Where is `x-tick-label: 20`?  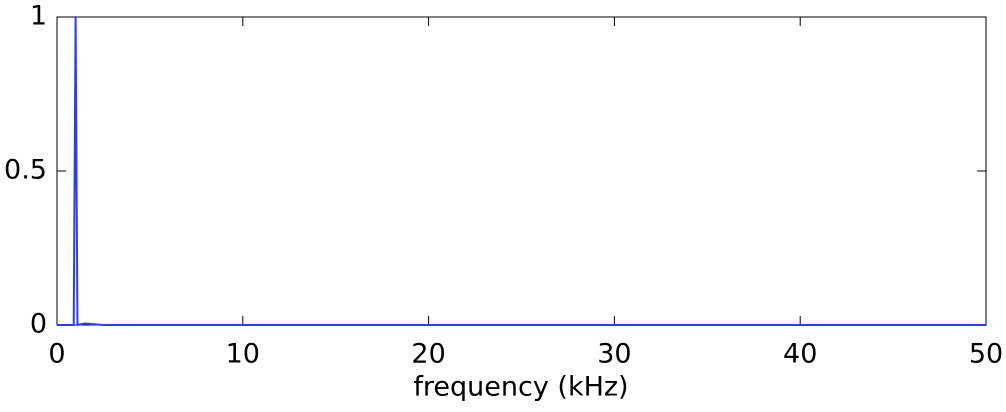
x-tick-label: 20 is located at coordinates (428, 354).